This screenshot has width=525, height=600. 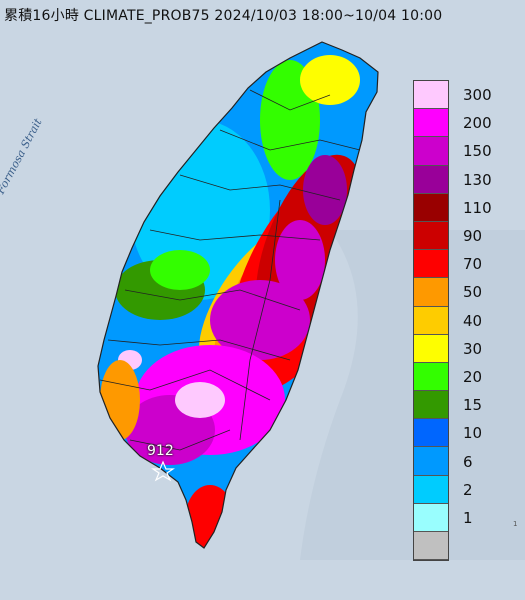 What do you see at coordinates (473, 292) in the screenshot?
I see `legend-label: 50` at bounding box center [473, 292].